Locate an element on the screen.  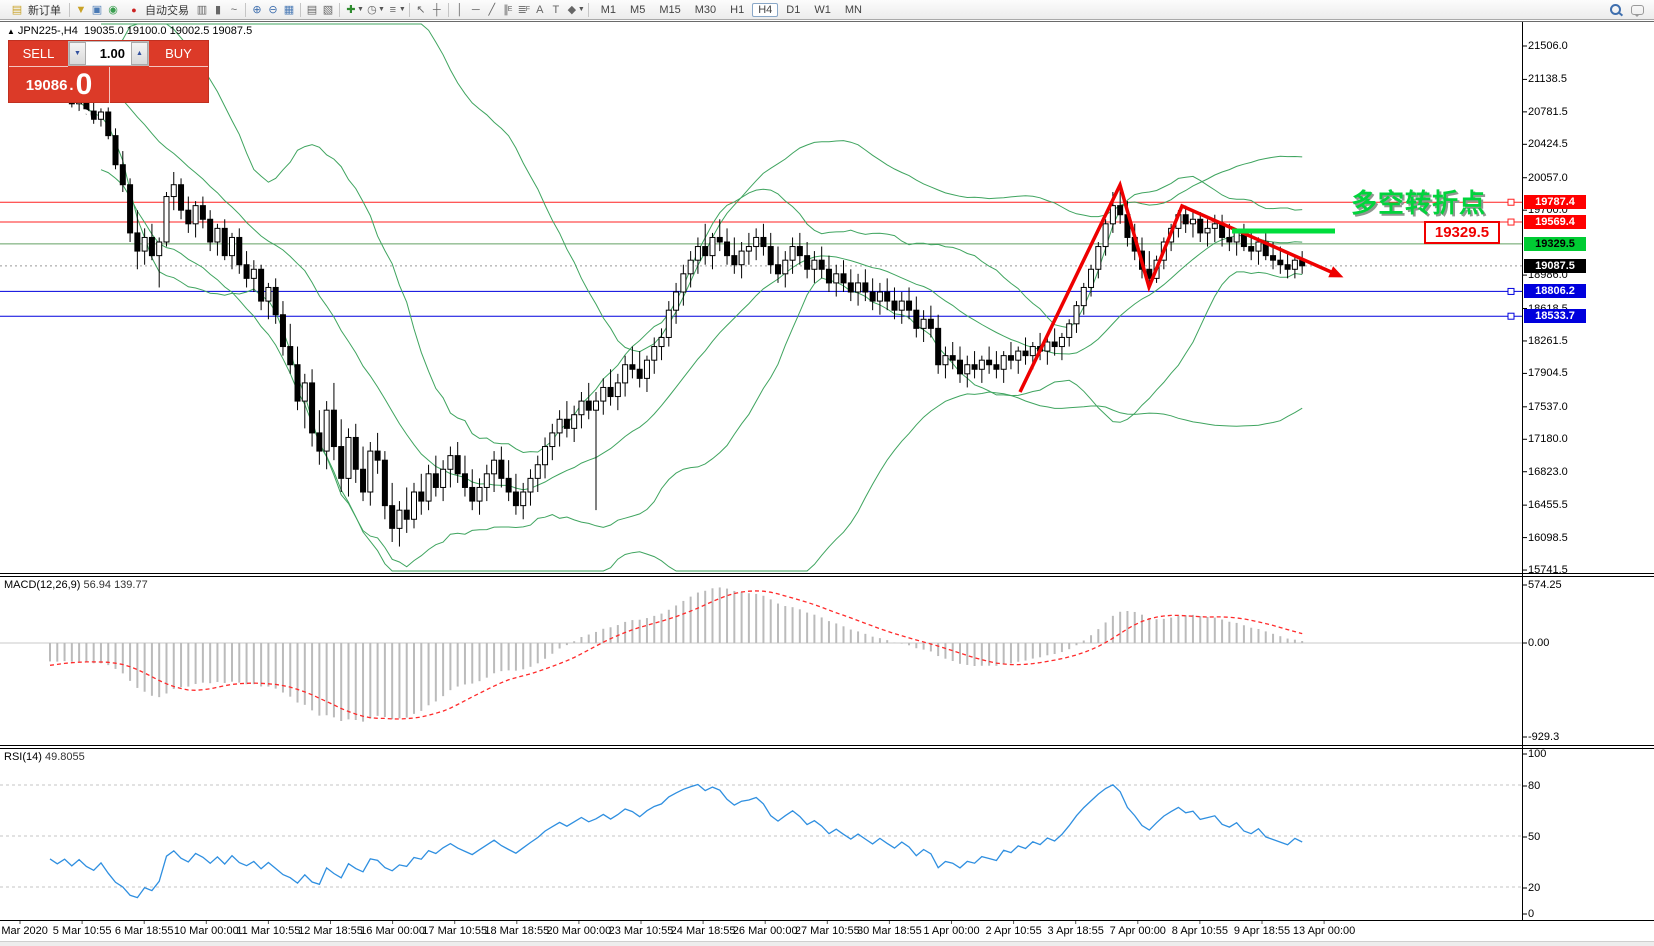
tile-windows-icon: ▦ is located at coordinates (289, 10).